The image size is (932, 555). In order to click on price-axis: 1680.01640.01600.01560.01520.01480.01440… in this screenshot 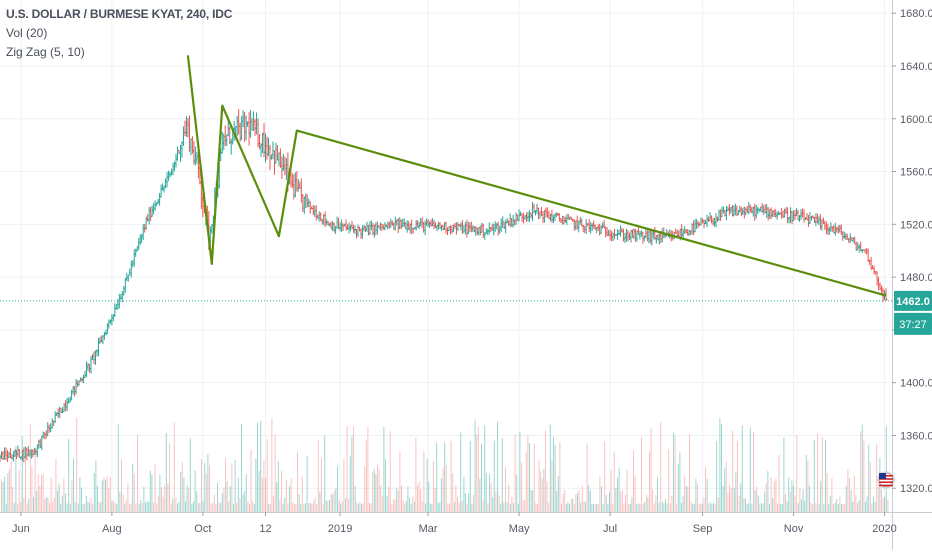, I will do `click(912, 251)`.